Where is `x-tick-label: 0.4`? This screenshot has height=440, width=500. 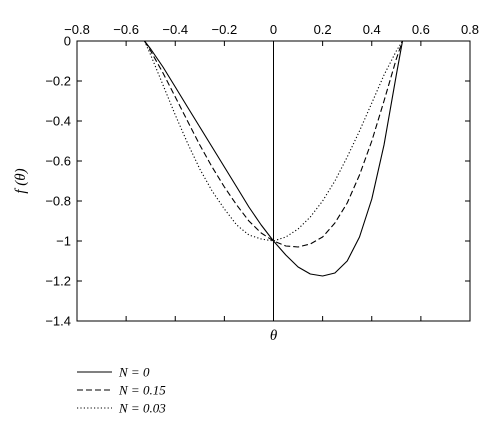
x-tick-label: 0.4 is located at coordinates (372, 29).